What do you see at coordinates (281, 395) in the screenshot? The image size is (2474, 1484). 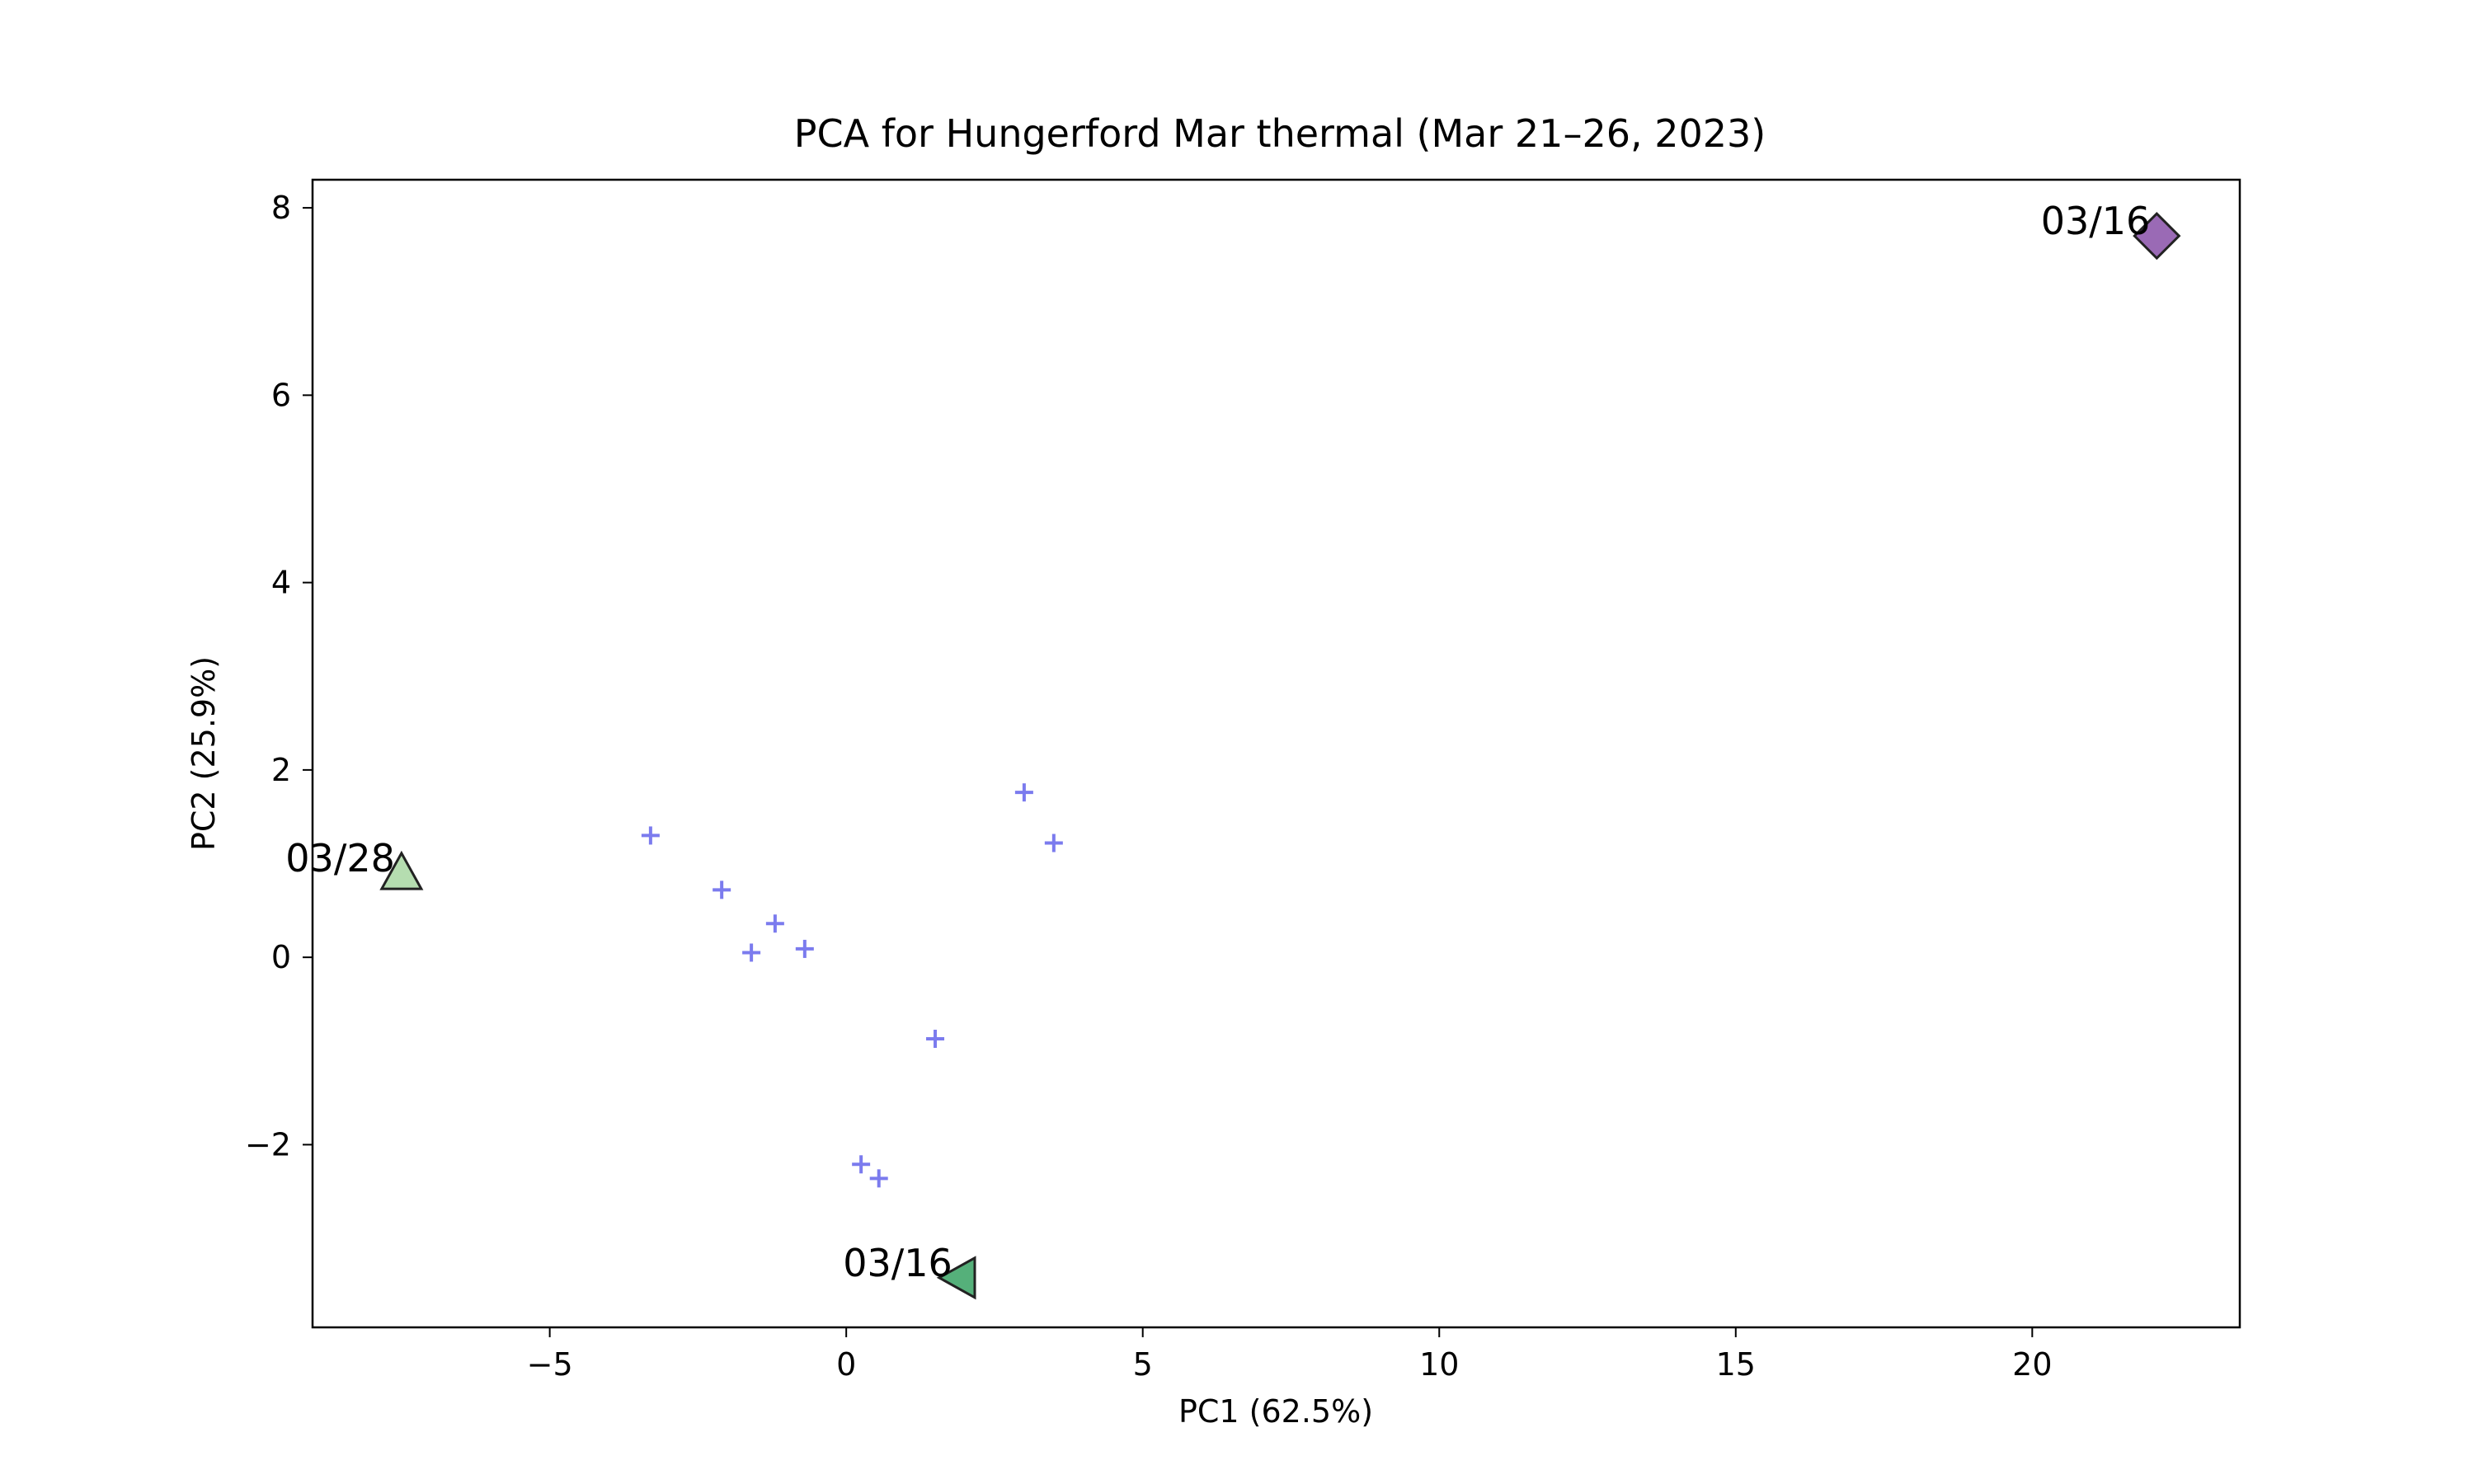 I see `y-tick-label: 6` at bounding box center [281, 395].